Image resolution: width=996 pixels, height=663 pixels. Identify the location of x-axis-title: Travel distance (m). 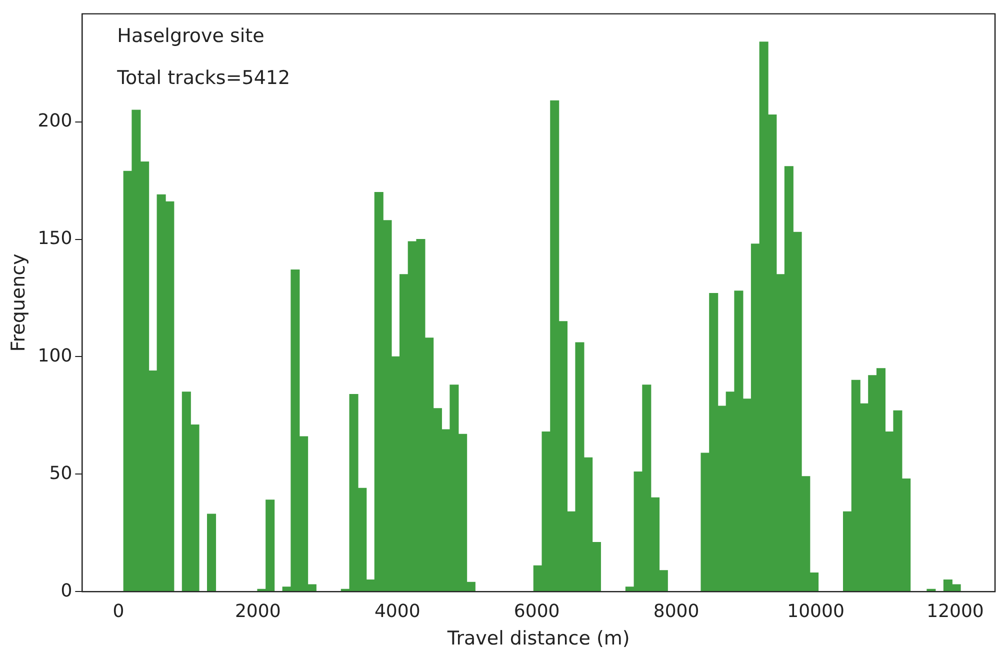
(538, 639).